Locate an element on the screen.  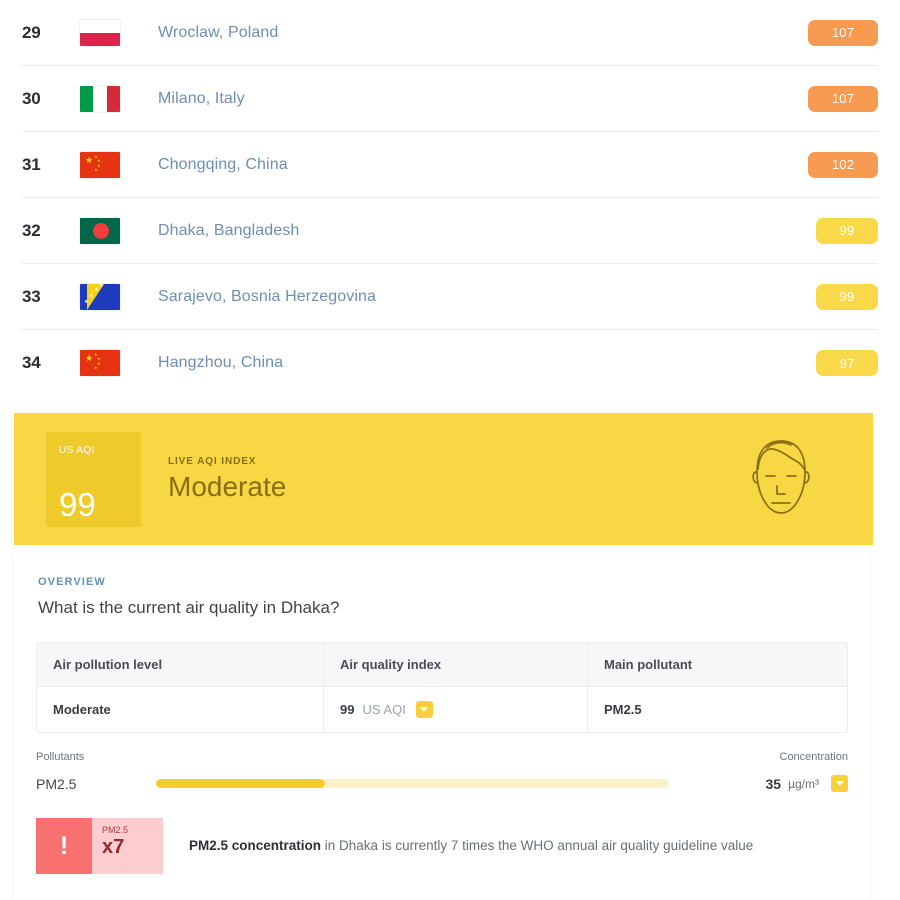
table-row: 29 Wroclaw, Poland 107 is located at coordinates (450, 33).